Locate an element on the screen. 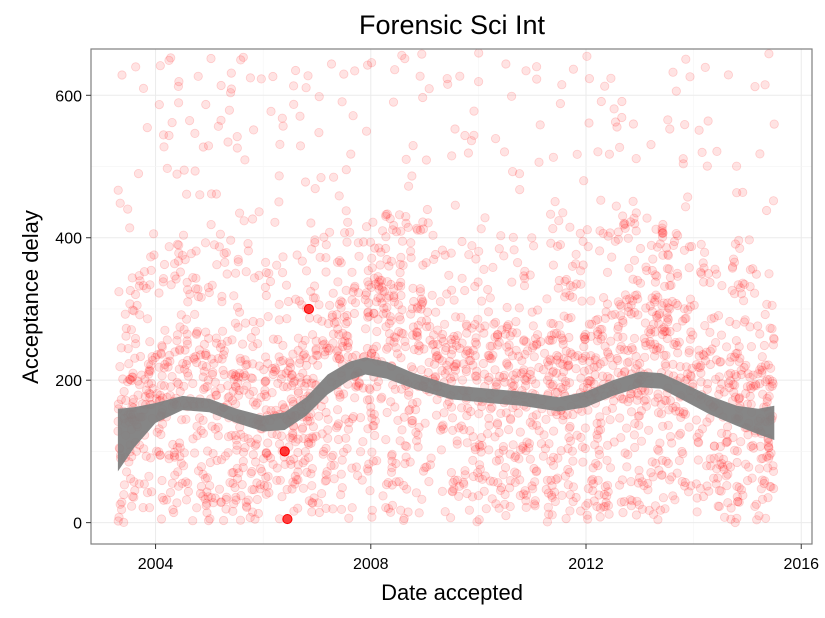 This screenshot has height=618, width=825. chart-title: Forensic Sci Int is located at coordinates (452, 25).